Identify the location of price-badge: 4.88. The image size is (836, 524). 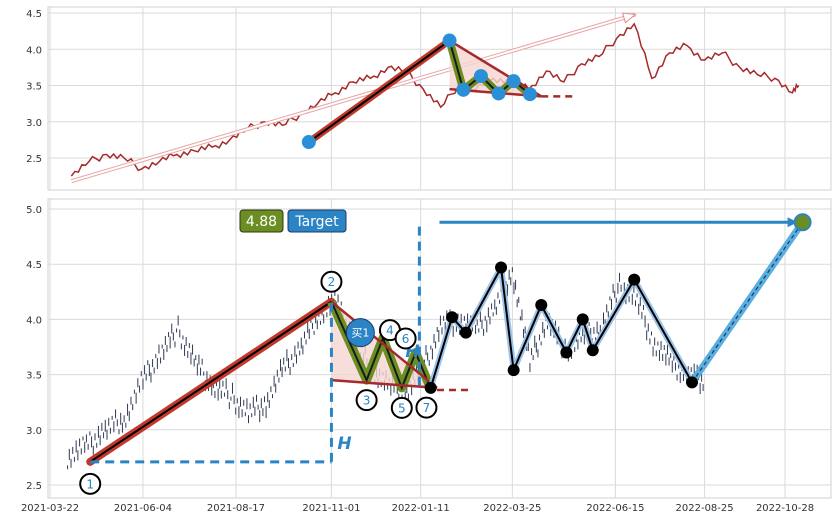
(261, 221).